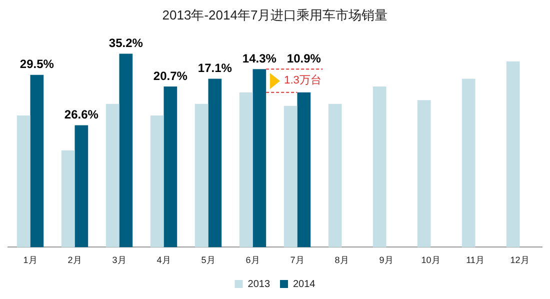  I want to click on annotation: 17.1%, so click(215, 68).